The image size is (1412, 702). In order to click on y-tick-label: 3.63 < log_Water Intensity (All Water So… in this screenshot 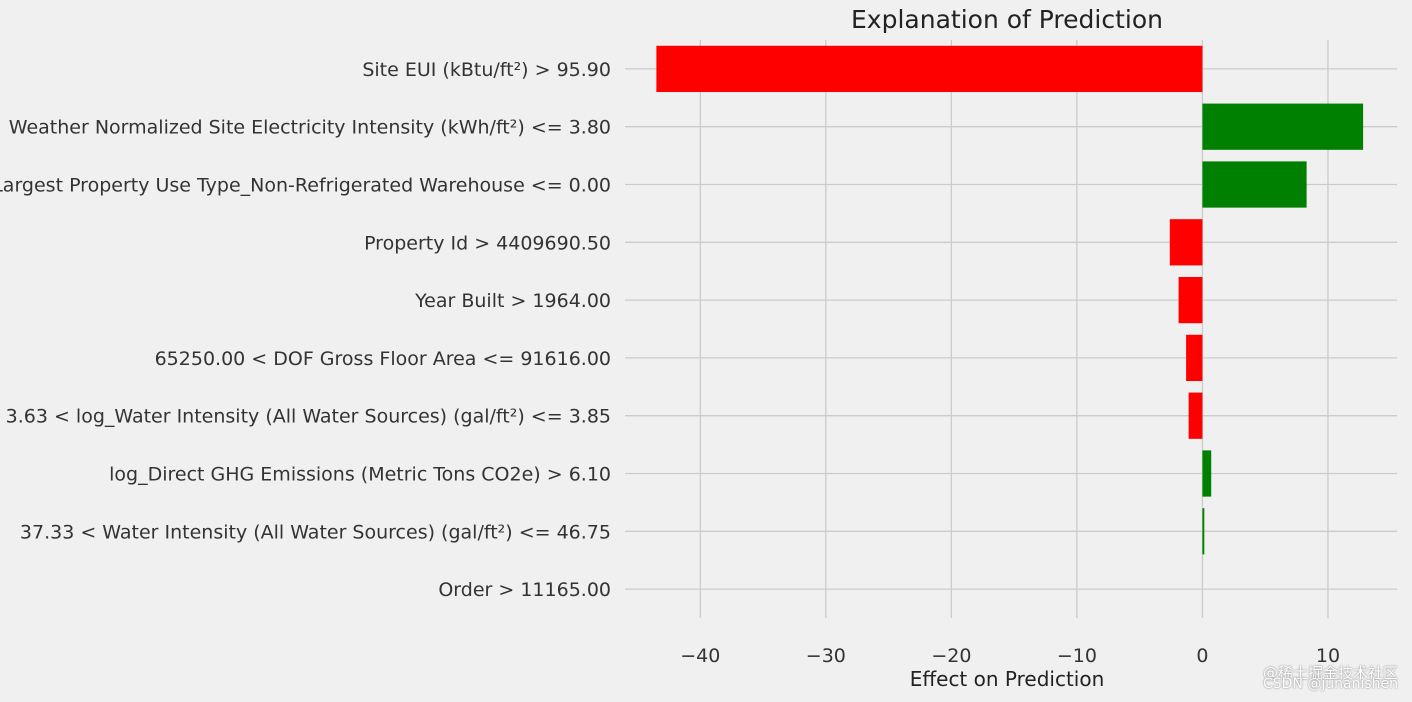, I will do `click(308, 417)`.